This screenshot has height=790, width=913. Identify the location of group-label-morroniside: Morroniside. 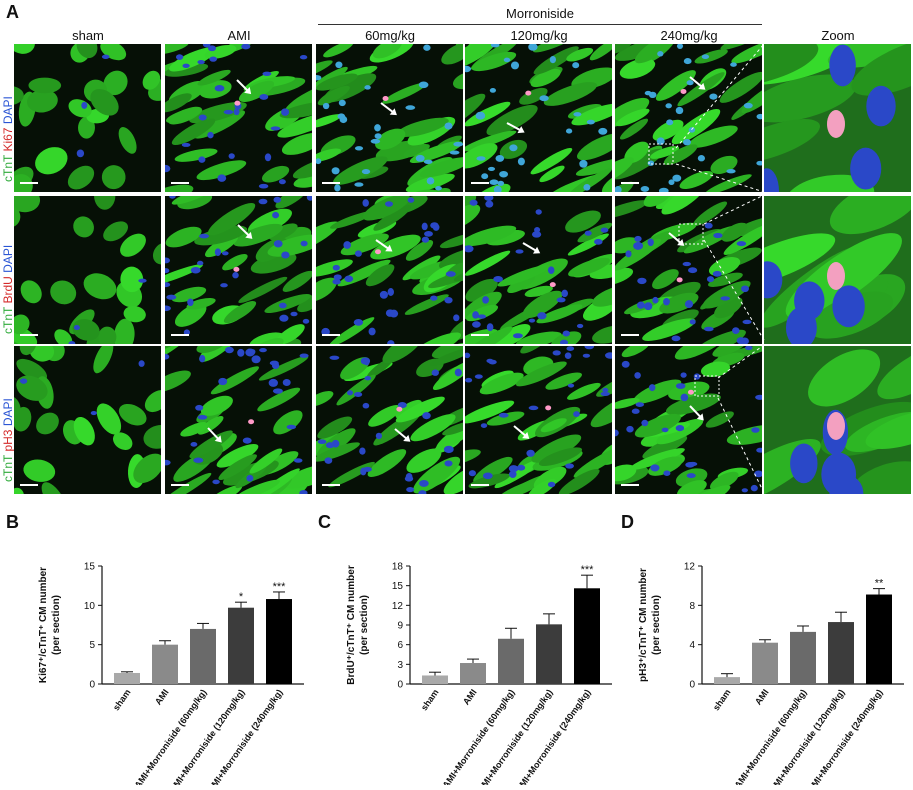
(540, 13).